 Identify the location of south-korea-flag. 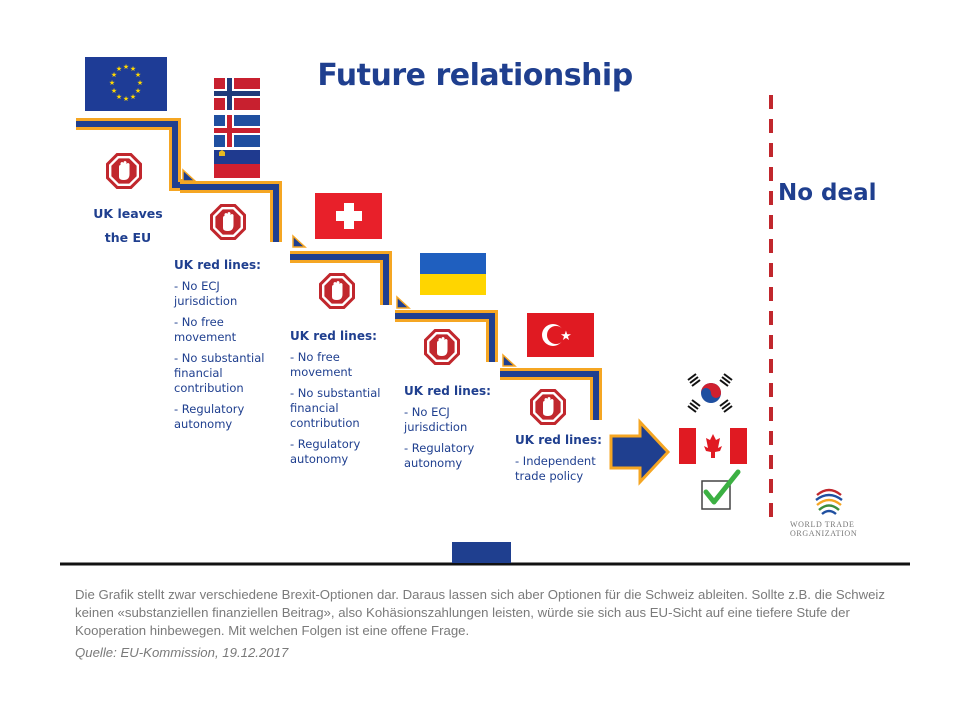
(711, 393).